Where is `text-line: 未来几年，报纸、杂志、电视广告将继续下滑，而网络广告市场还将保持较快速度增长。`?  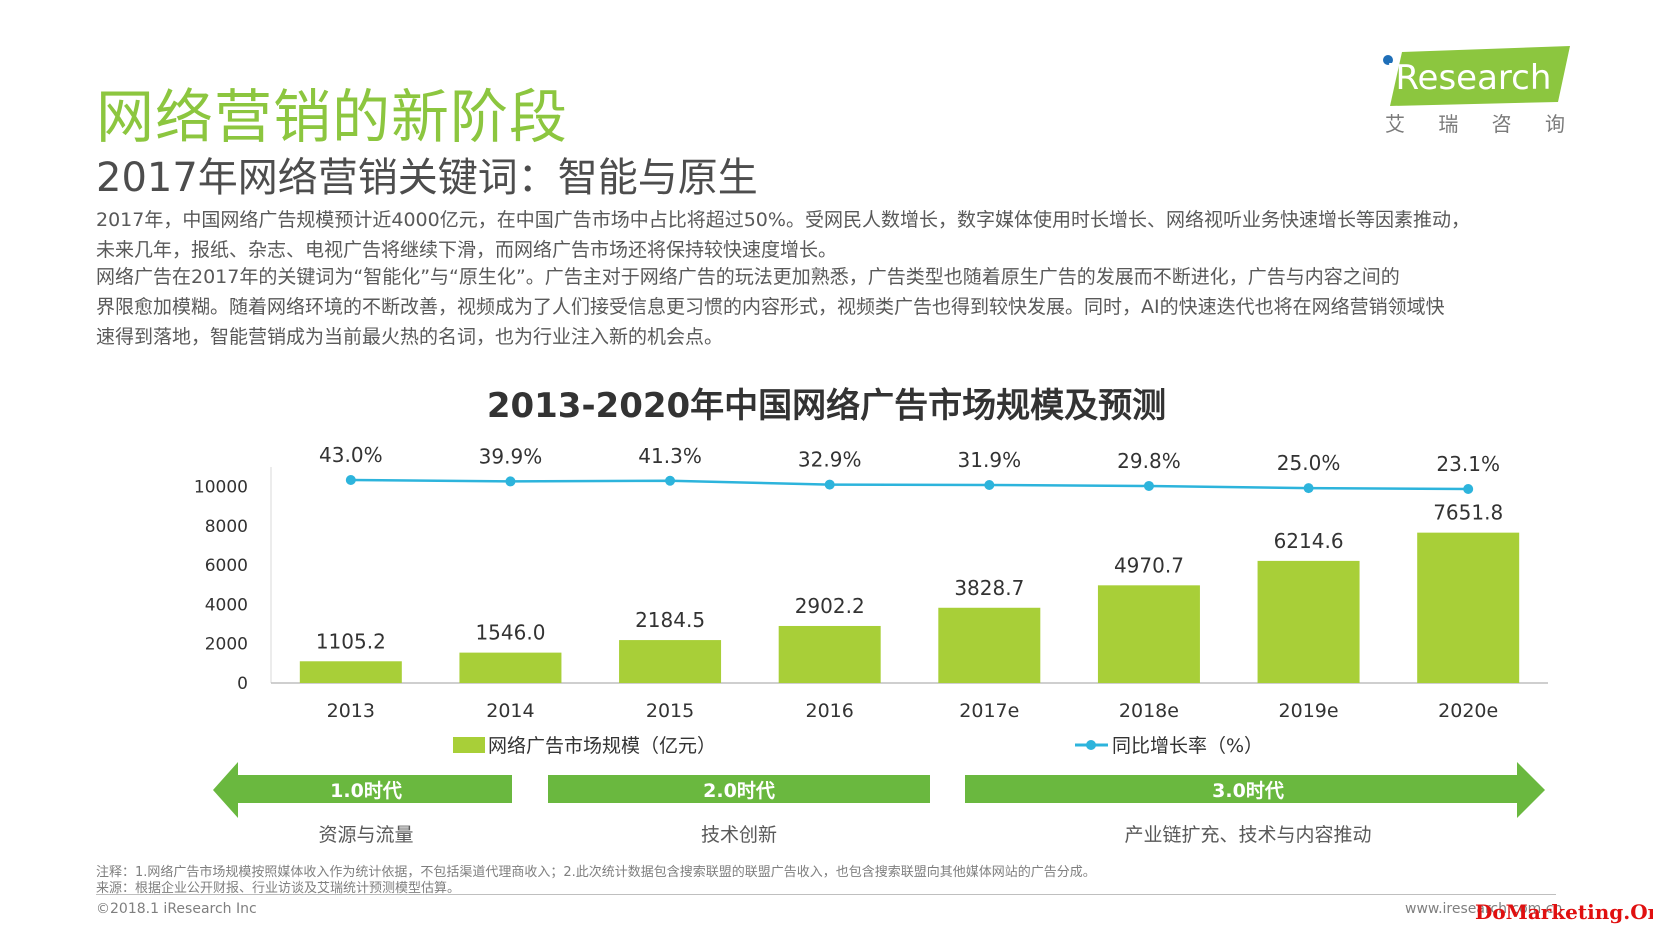 text-line: 未来几年，报纸、杂志、电视广告将继续下滑，而网络广告市场还将保持较快速度增长。 is located at coordinates (467, 250).